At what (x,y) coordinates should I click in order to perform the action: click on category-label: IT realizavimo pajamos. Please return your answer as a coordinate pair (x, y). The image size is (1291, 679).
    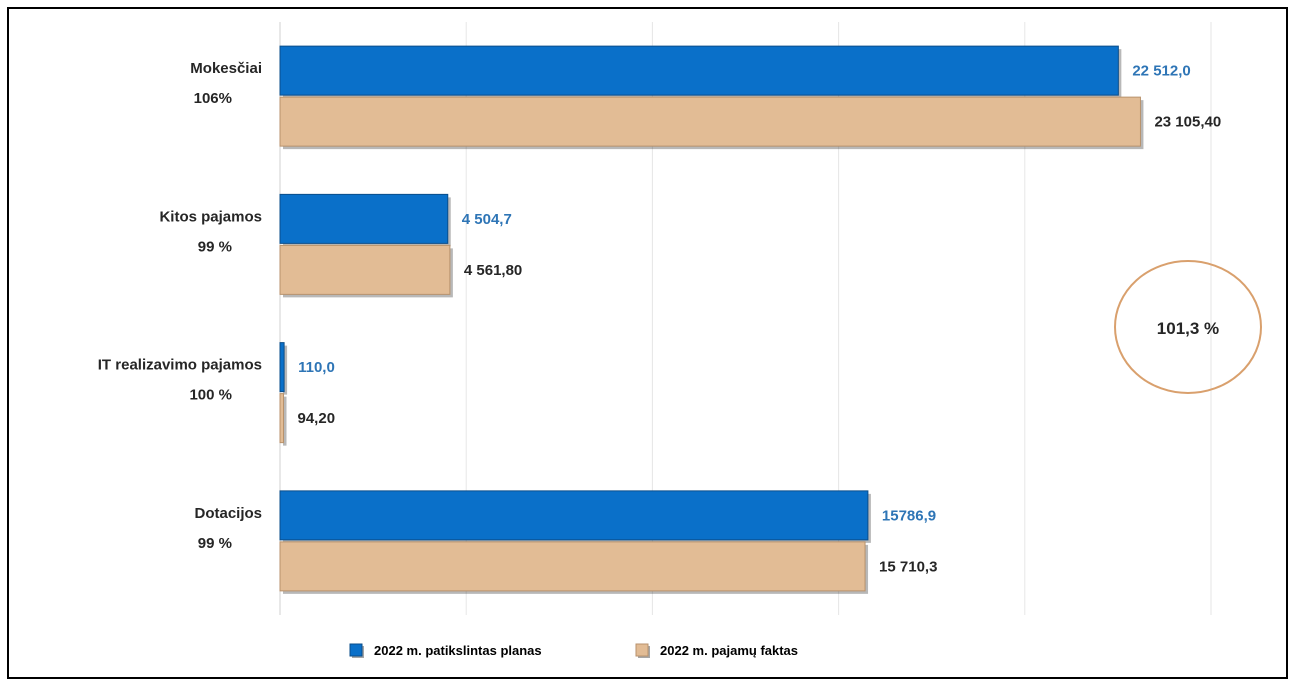
    Looking at the image, I should click on (180, 365).